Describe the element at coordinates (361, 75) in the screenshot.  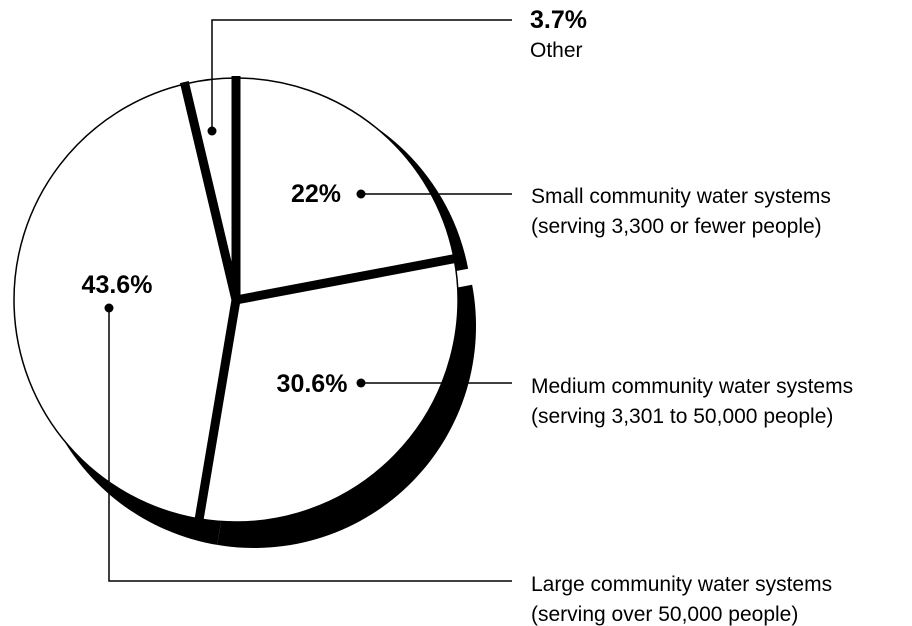
I see `leader-line-other` at that location.